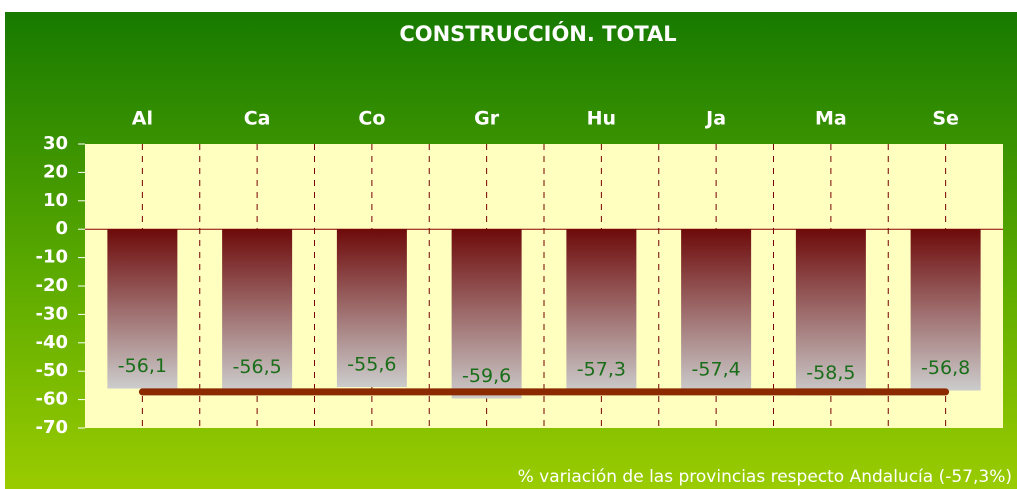 Image resolution: width=1017 pixels, height=489 pixels. What do you see at coordinates (601, 369) in the screenshot?
I see `value-label: -57,3` at bounding box center [601, 369].